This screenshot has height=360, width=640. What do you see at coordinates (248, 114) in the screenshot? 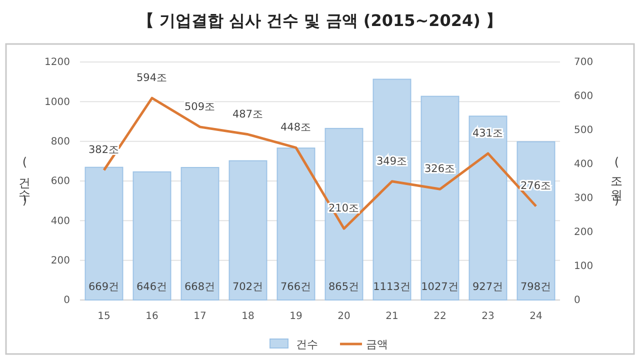
I see `data-label: 487조` at bounding box center [248, 114].